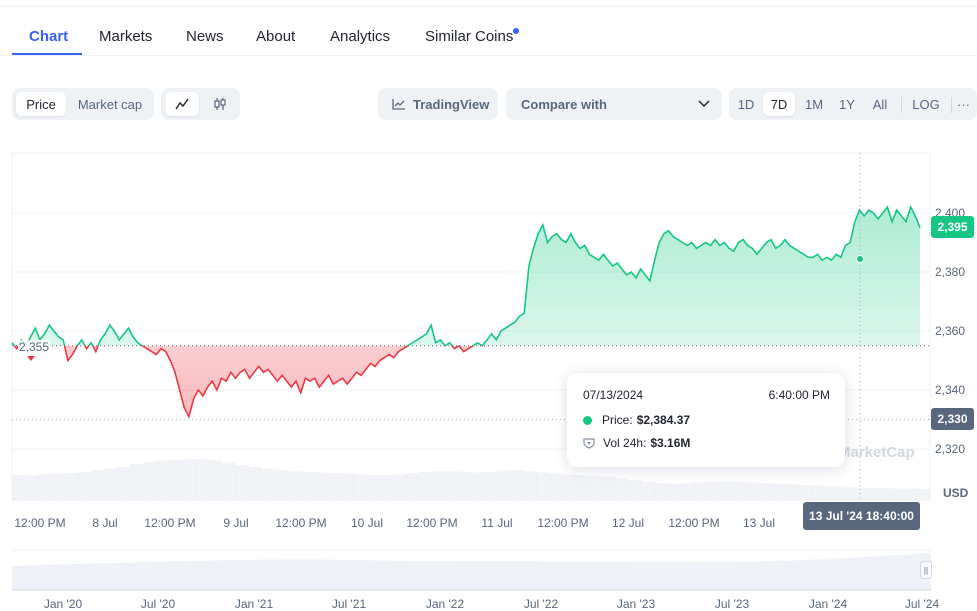 The width and height of the screenshot is (977, 611). Describe the element at coordinates (349, 604) in the screenshot. I see `navigator-tick: Jul '21` at that location.